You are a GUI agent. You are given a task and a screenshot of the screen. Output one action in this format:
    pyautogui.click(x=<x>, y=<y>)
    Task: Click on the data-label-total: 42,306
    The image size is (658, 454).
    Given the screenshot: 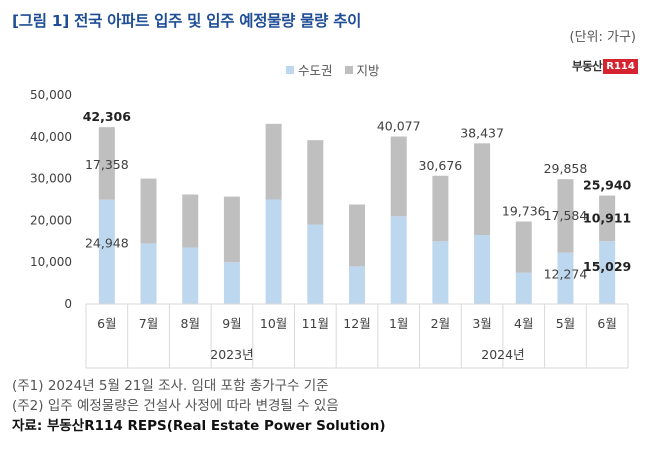 What is the action you would take?
    pyautogui.click(x=107, y=116)
    